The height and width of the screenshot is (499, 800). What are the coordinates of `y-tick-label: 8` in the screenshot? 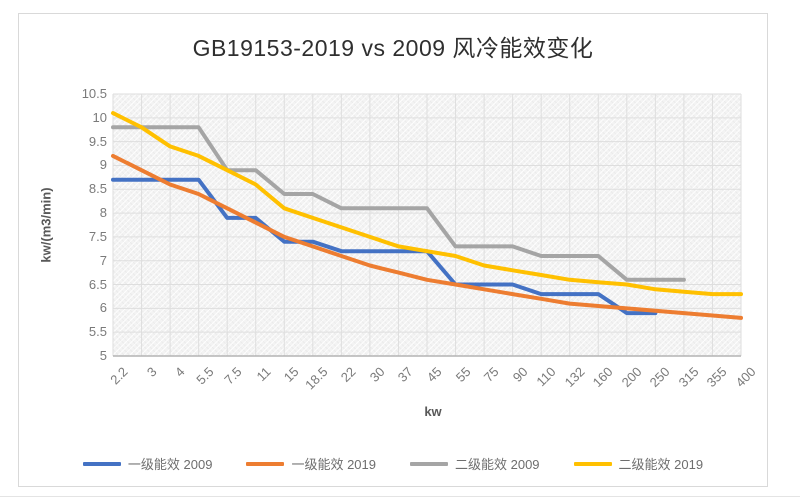 It's located at (103, 213).